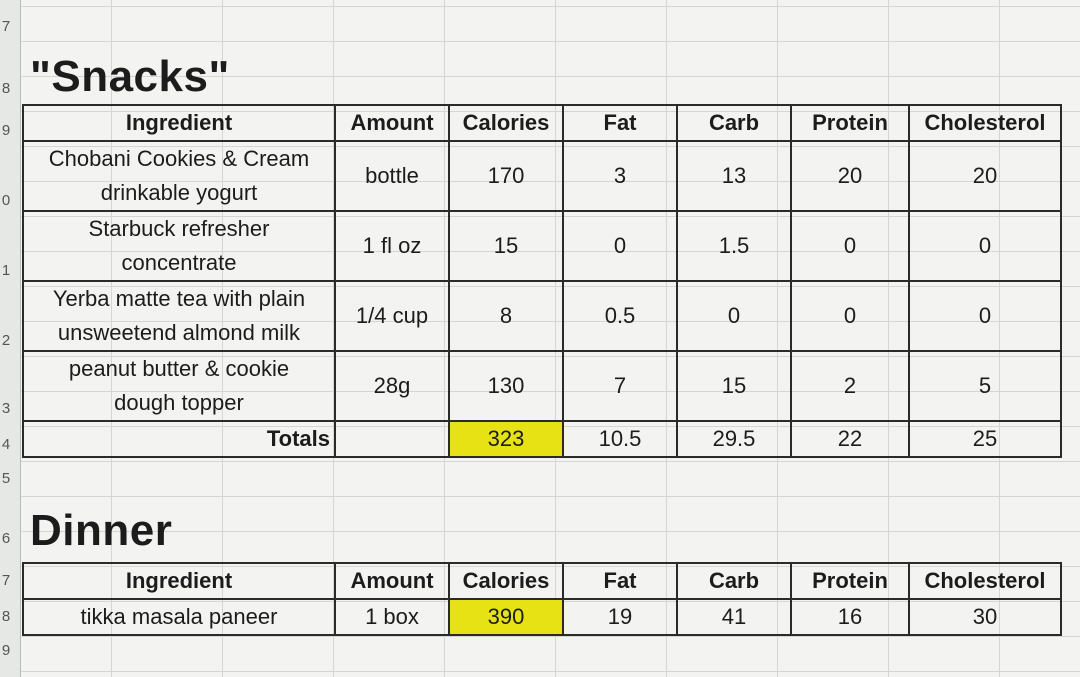  What do you see at coordinates (620, 617) in the screenshot?
I see `fat-cell: 19` at bounding box center [620, 617].